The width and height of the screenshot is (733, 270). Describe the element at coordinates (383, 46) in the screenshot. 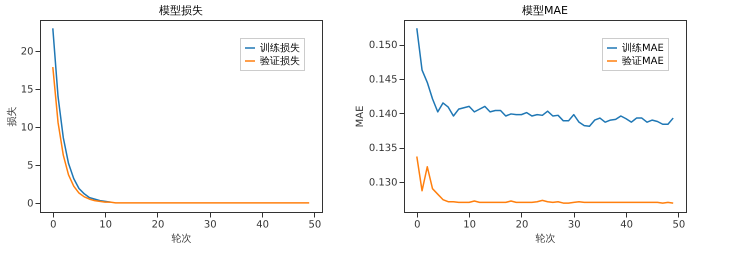

I see `y-tick-label: 0.150` at that location.